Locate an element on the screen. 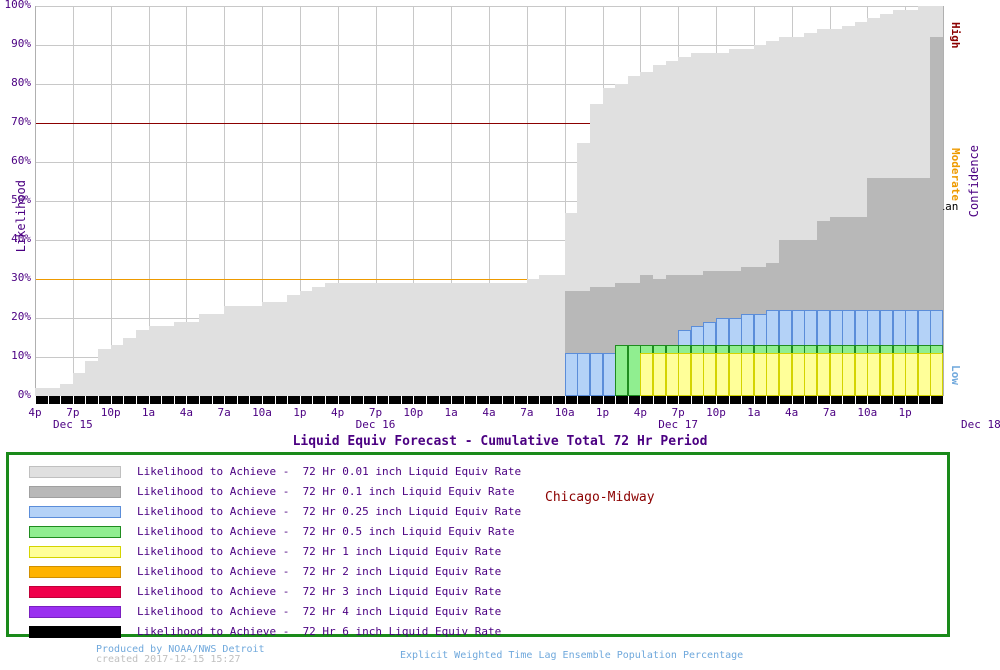 The width and height of the screenshot is (1000, 670). x-tick-label: 10p is located at coordinates (413, 412).